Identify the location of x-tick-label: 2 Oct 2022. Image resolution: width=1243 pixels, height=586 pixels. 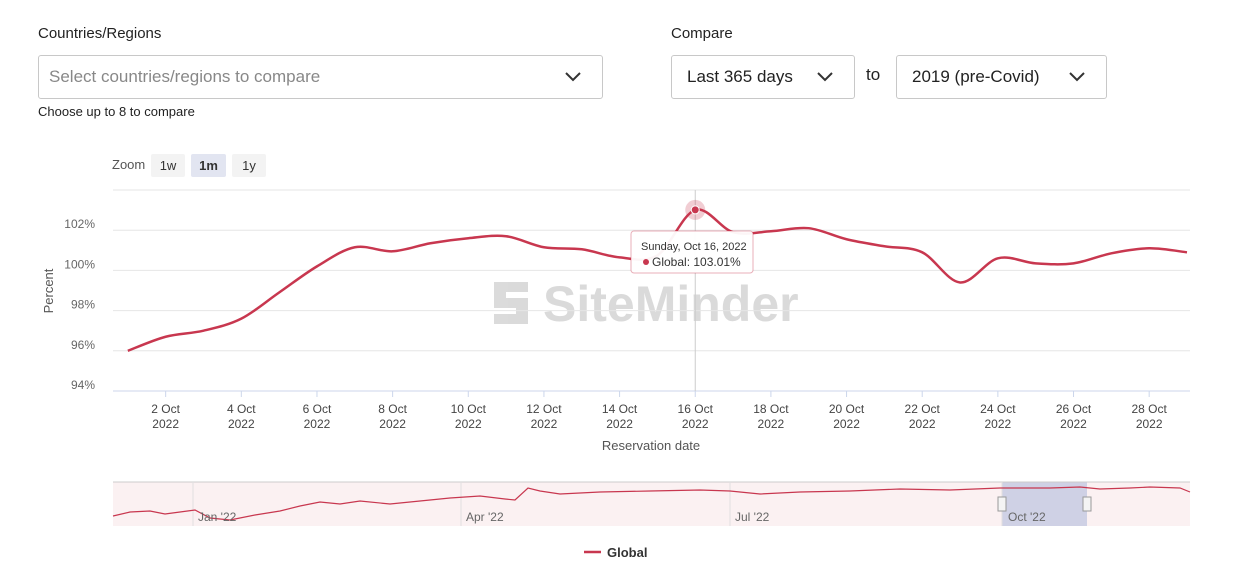
(165, 416).